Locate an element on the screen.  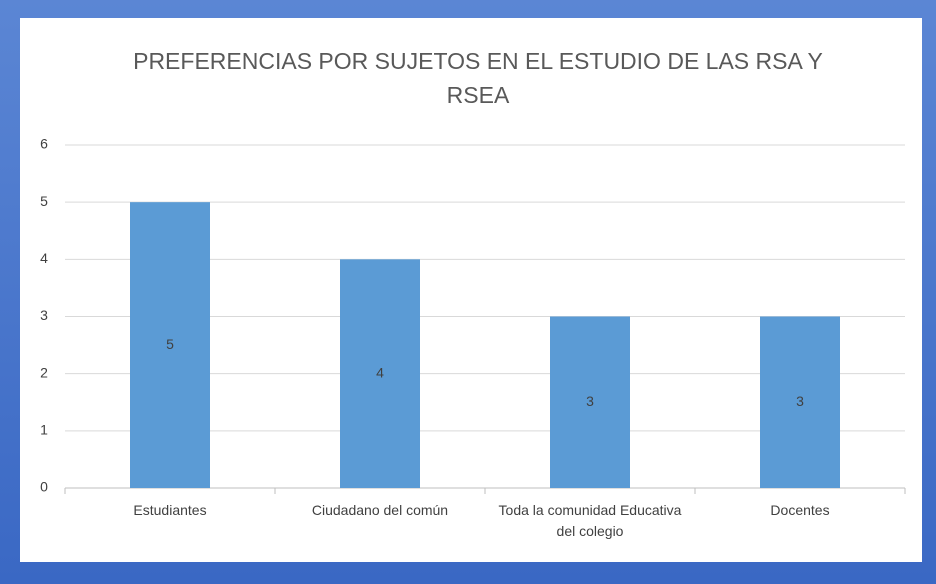
y-tick-label: 4 is located at coordinates (44, 258).